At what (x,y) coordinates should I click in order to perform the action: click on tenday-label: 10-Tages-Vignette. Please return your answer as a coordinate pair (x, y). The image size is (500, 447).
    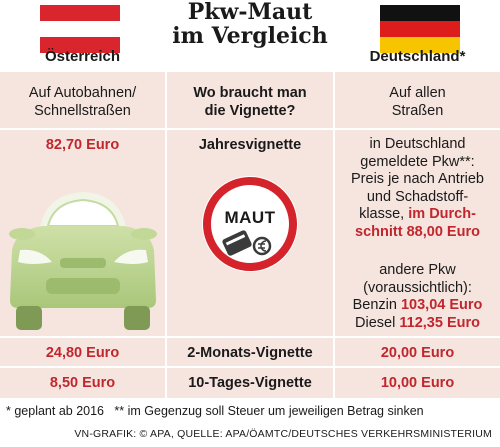
    Looking at the image, I should click on (250, 383).